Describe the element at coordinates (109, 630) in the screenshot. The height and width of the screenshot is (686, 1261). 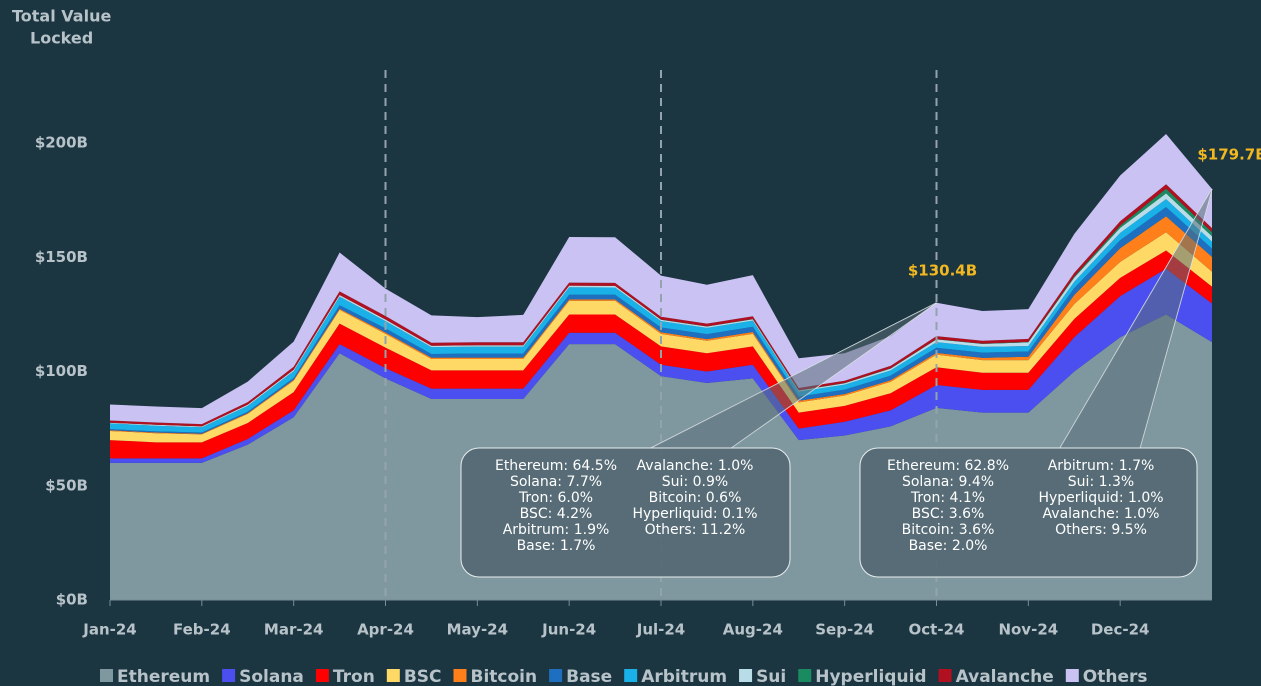
I see `x-tick-label: Jan-24` at that location.